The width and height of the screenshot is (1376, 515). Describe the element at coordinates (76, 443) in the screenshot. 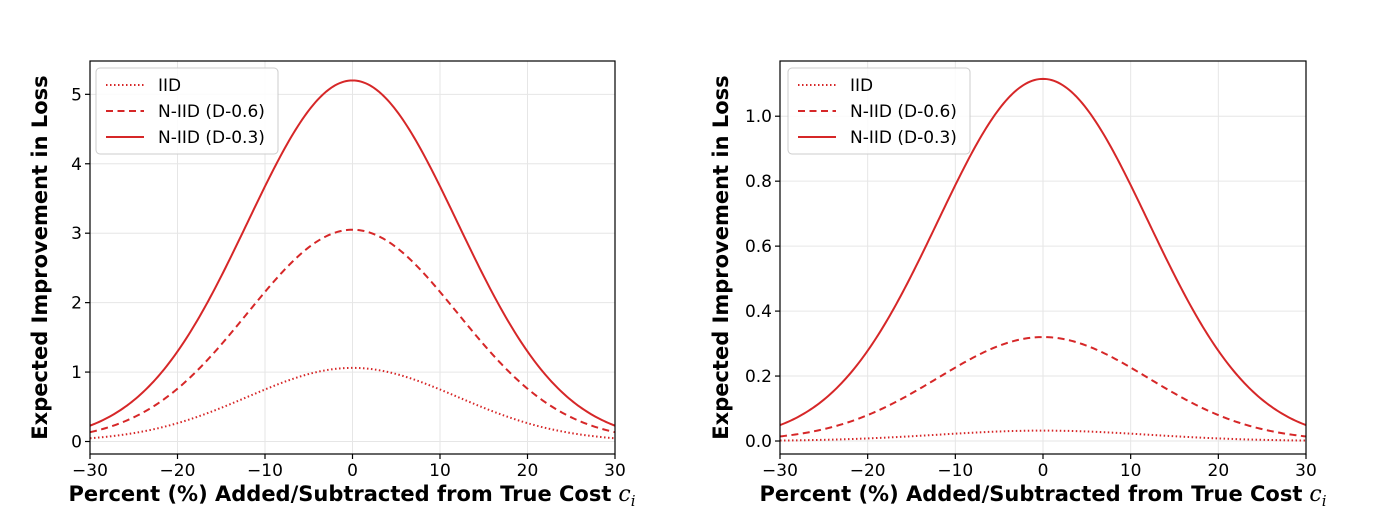

I see `y-tick-label: 0` at that location.